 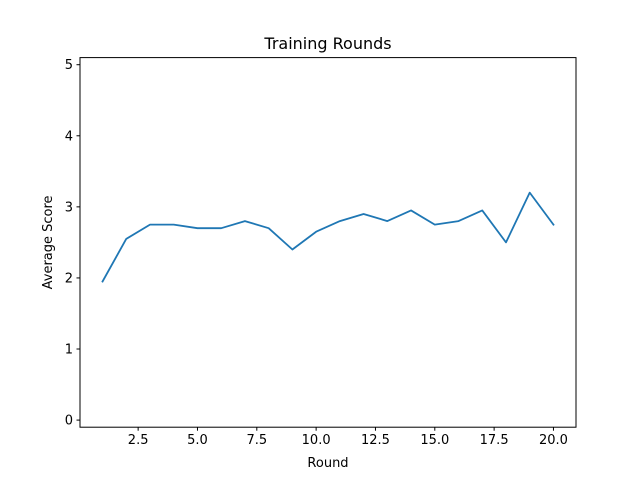 I want to click on y-axis-label: Average Score, so click(x=48, y=242).